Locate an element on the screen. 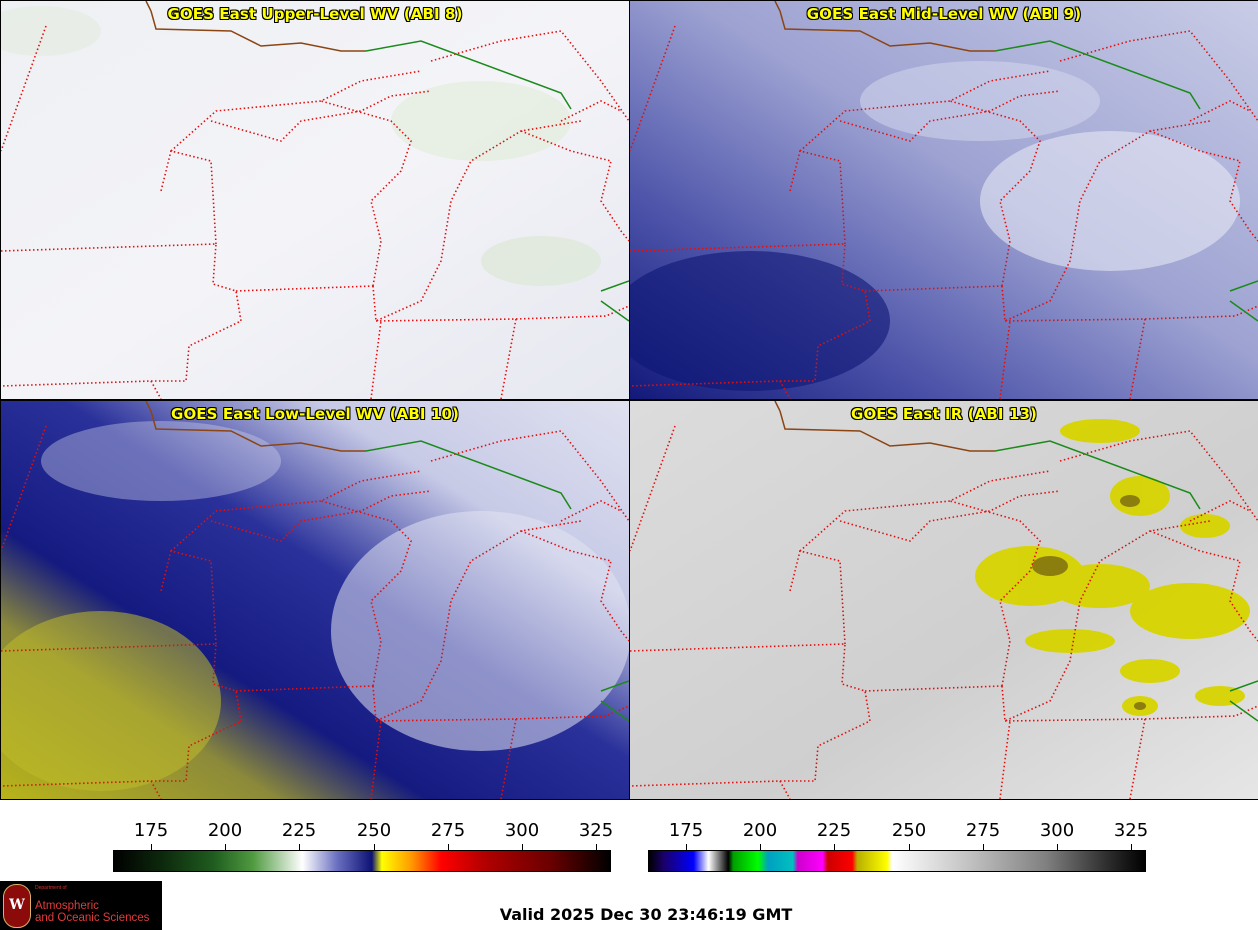 This screenshot has width=1258, height=930. colorbar-tick-label: 200 is located at coordinates (225, 830).